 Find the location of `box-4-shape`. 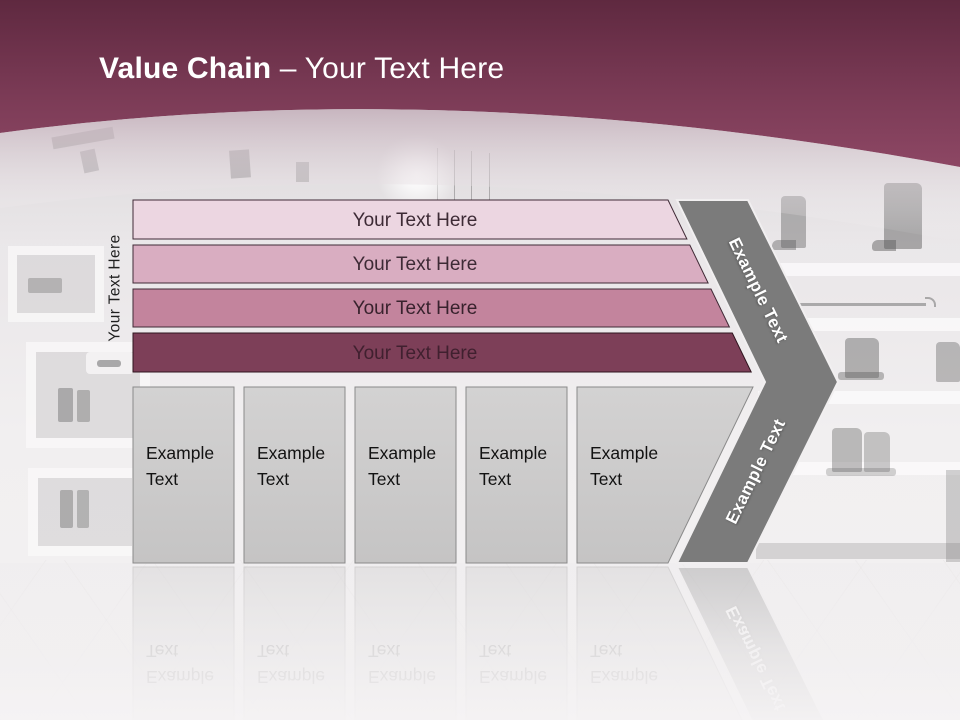

box-4-shape is located at coordinates (516, 475).